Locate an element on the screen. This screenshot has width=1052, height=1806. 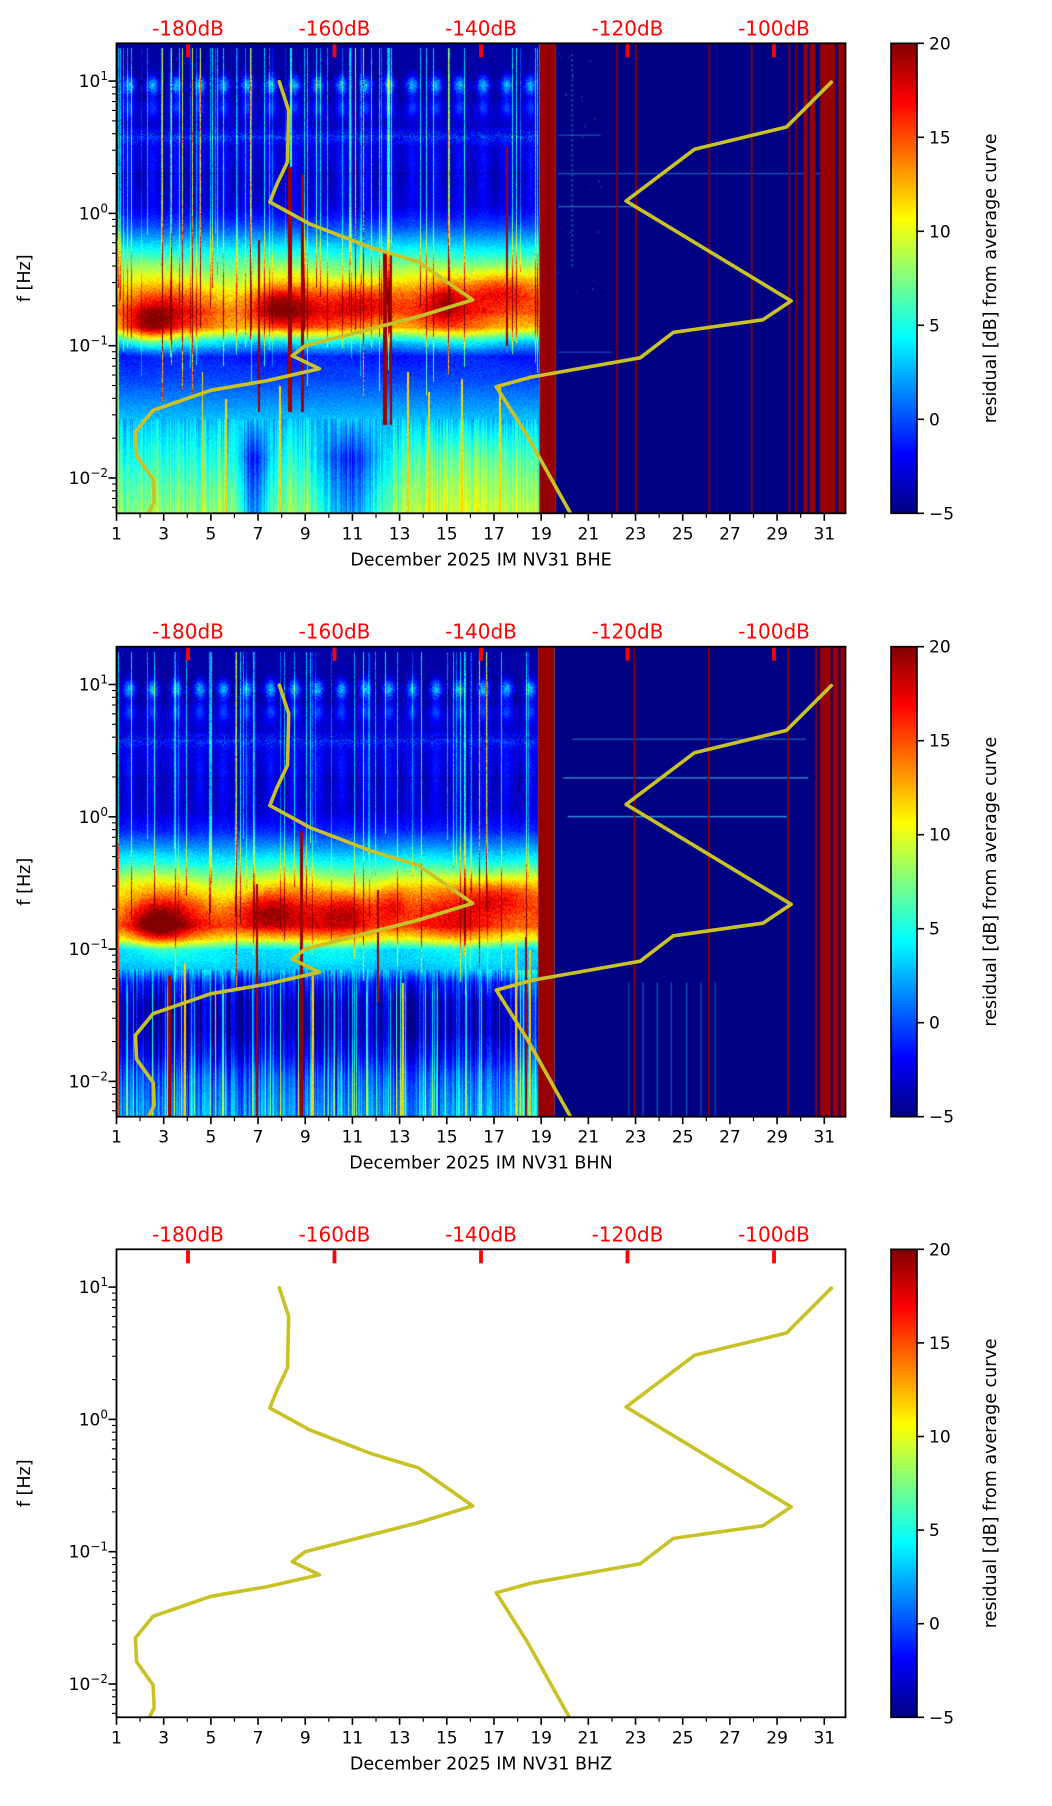
colorbar-title-bhe: residual [dB] from average curve is located at coordinates (991, 278).